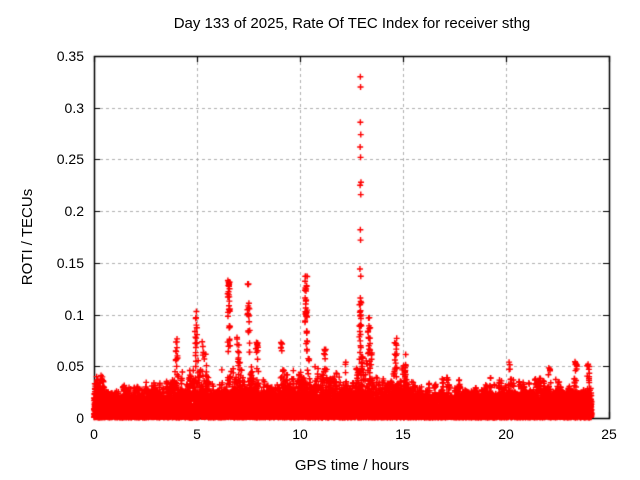 The image size is (640, 480). I want to click on y-tick-label: 0.05, so click(70, 366).